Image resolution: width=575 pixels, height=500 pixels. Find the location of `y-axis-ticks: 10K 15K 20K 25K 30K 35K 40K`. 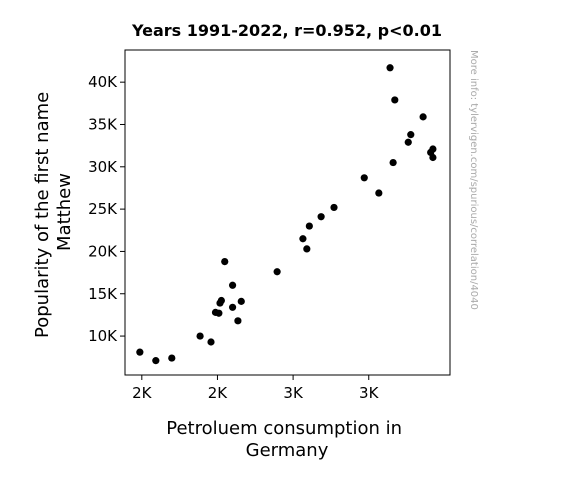

y-axis-ticks: 10K 15K 20K 25K 30K 35K 40K is located at coordinates (106, 209).